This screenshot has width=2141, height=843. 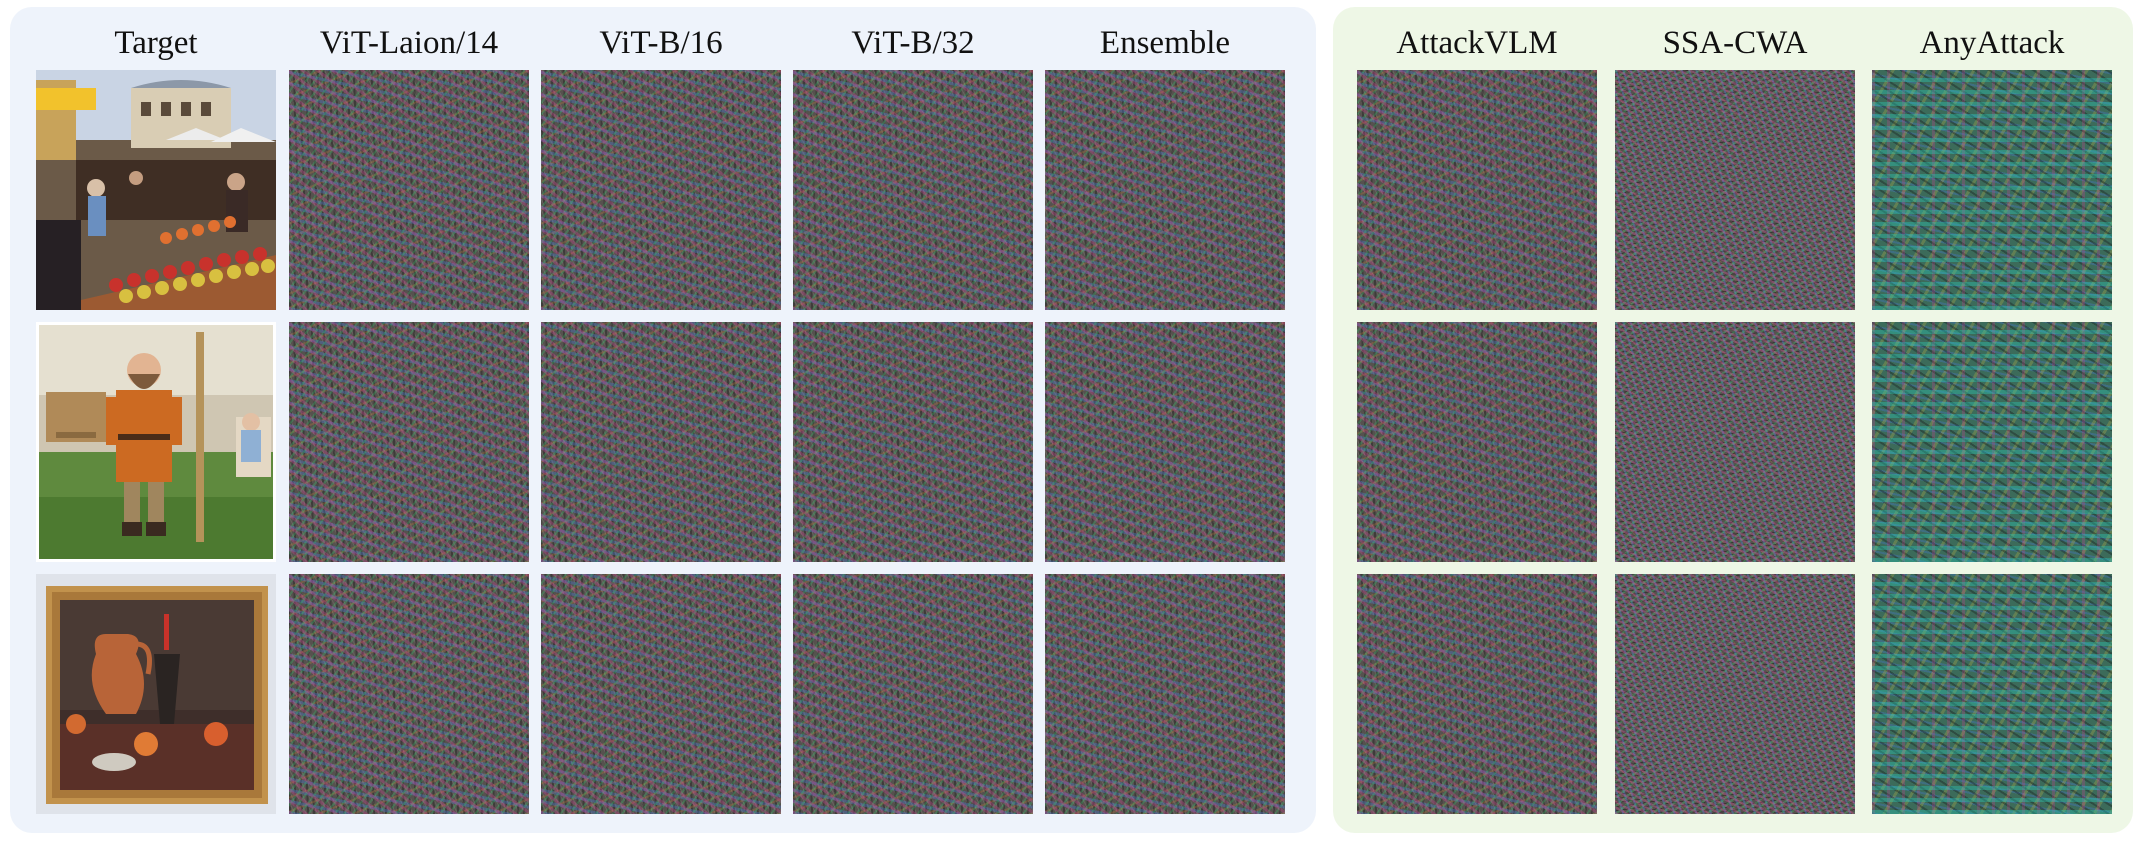 What do you see at coordinates (1165, 43) in the screenshot?
I see `column-header-ensemble: Ensemble` at bounding box center [1165, 43].